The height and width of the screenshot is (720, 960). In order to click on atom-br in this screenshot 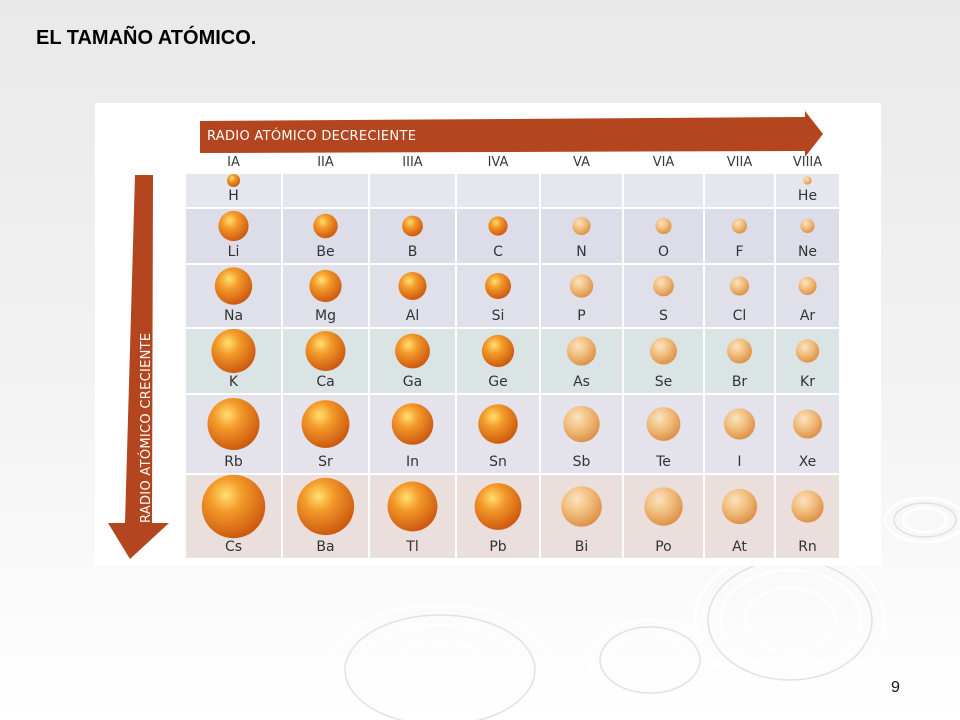, I will do `click(739, 351)`.